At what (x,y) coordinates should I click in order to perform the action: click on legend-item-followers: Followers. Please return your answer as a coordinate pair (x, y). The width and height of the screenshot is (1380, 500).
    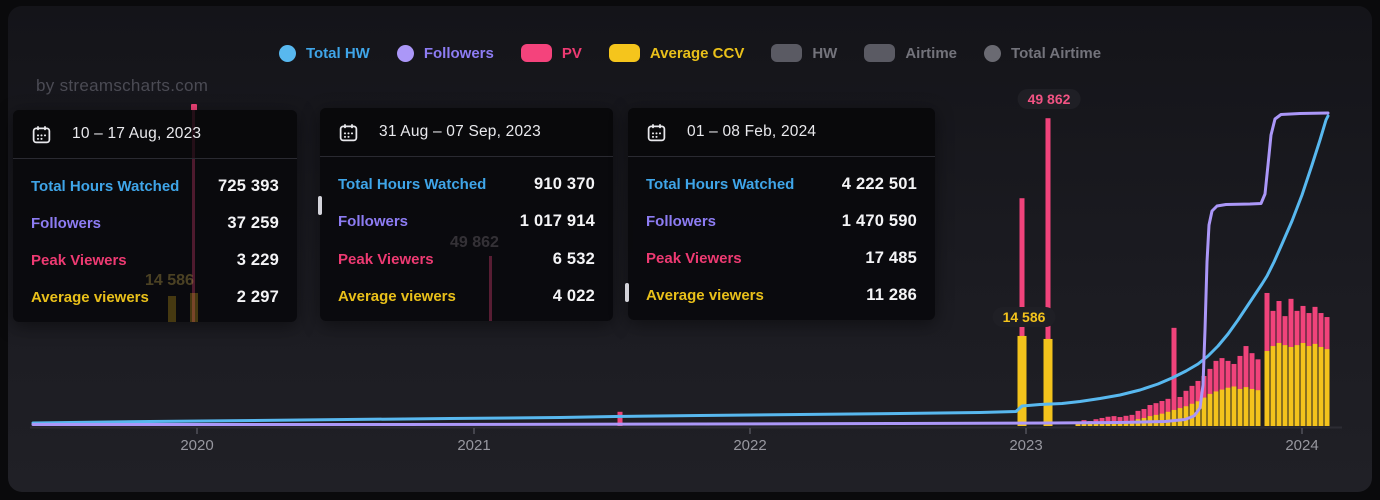
    Looking at the image, I should click on (445, 53).